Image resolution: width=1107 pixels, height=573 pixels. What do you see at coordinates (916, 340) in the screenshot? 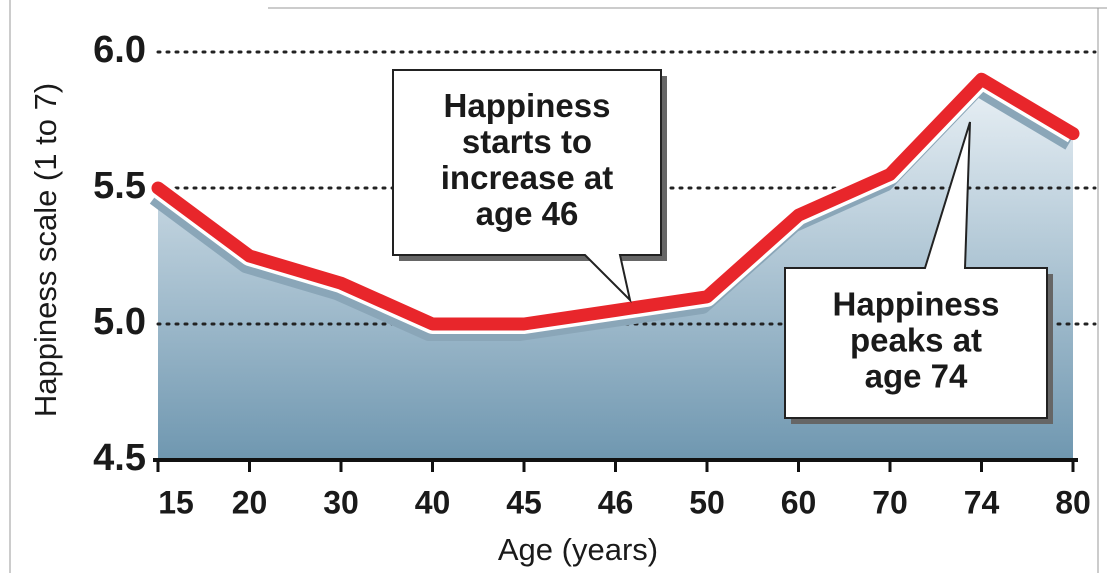
I see `annotation-text: peaks at` at bounding box center [916, 340].